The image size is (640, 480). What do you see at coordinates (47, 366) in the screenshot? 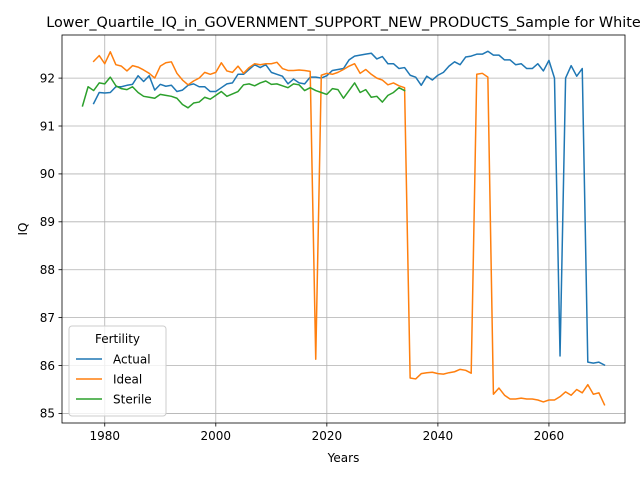
I see `y-tick-label: 86` at bounding box center [47, 366].